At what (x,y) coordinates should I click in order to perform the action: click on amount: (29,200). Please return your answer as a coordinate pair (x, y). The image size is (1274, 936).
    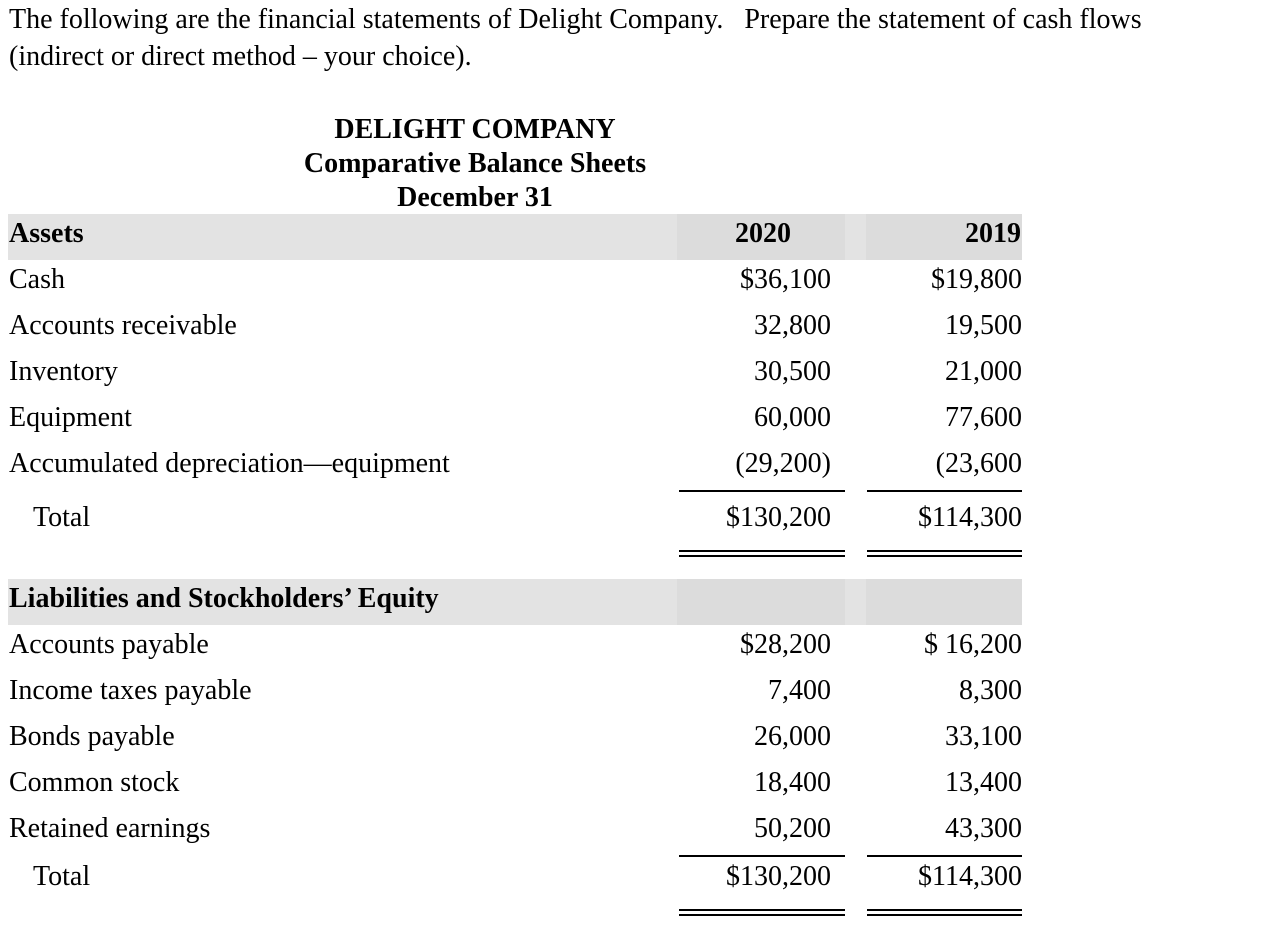
    Looking at the image, I should click on (783, 463).